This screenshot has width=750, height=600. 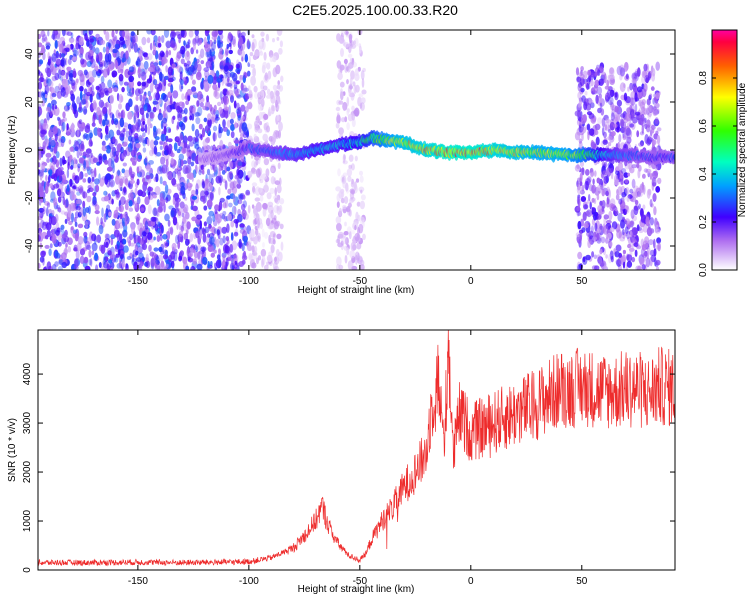 What do you see at coordinates (29, 245) in the screenshot?
I see `y-tick-label: -40` at bounding box center [29, 245].